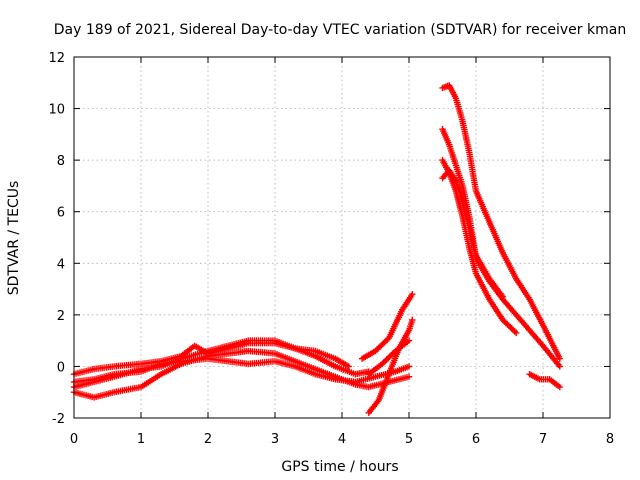  I want to click on series-tail, so click(544, 381).